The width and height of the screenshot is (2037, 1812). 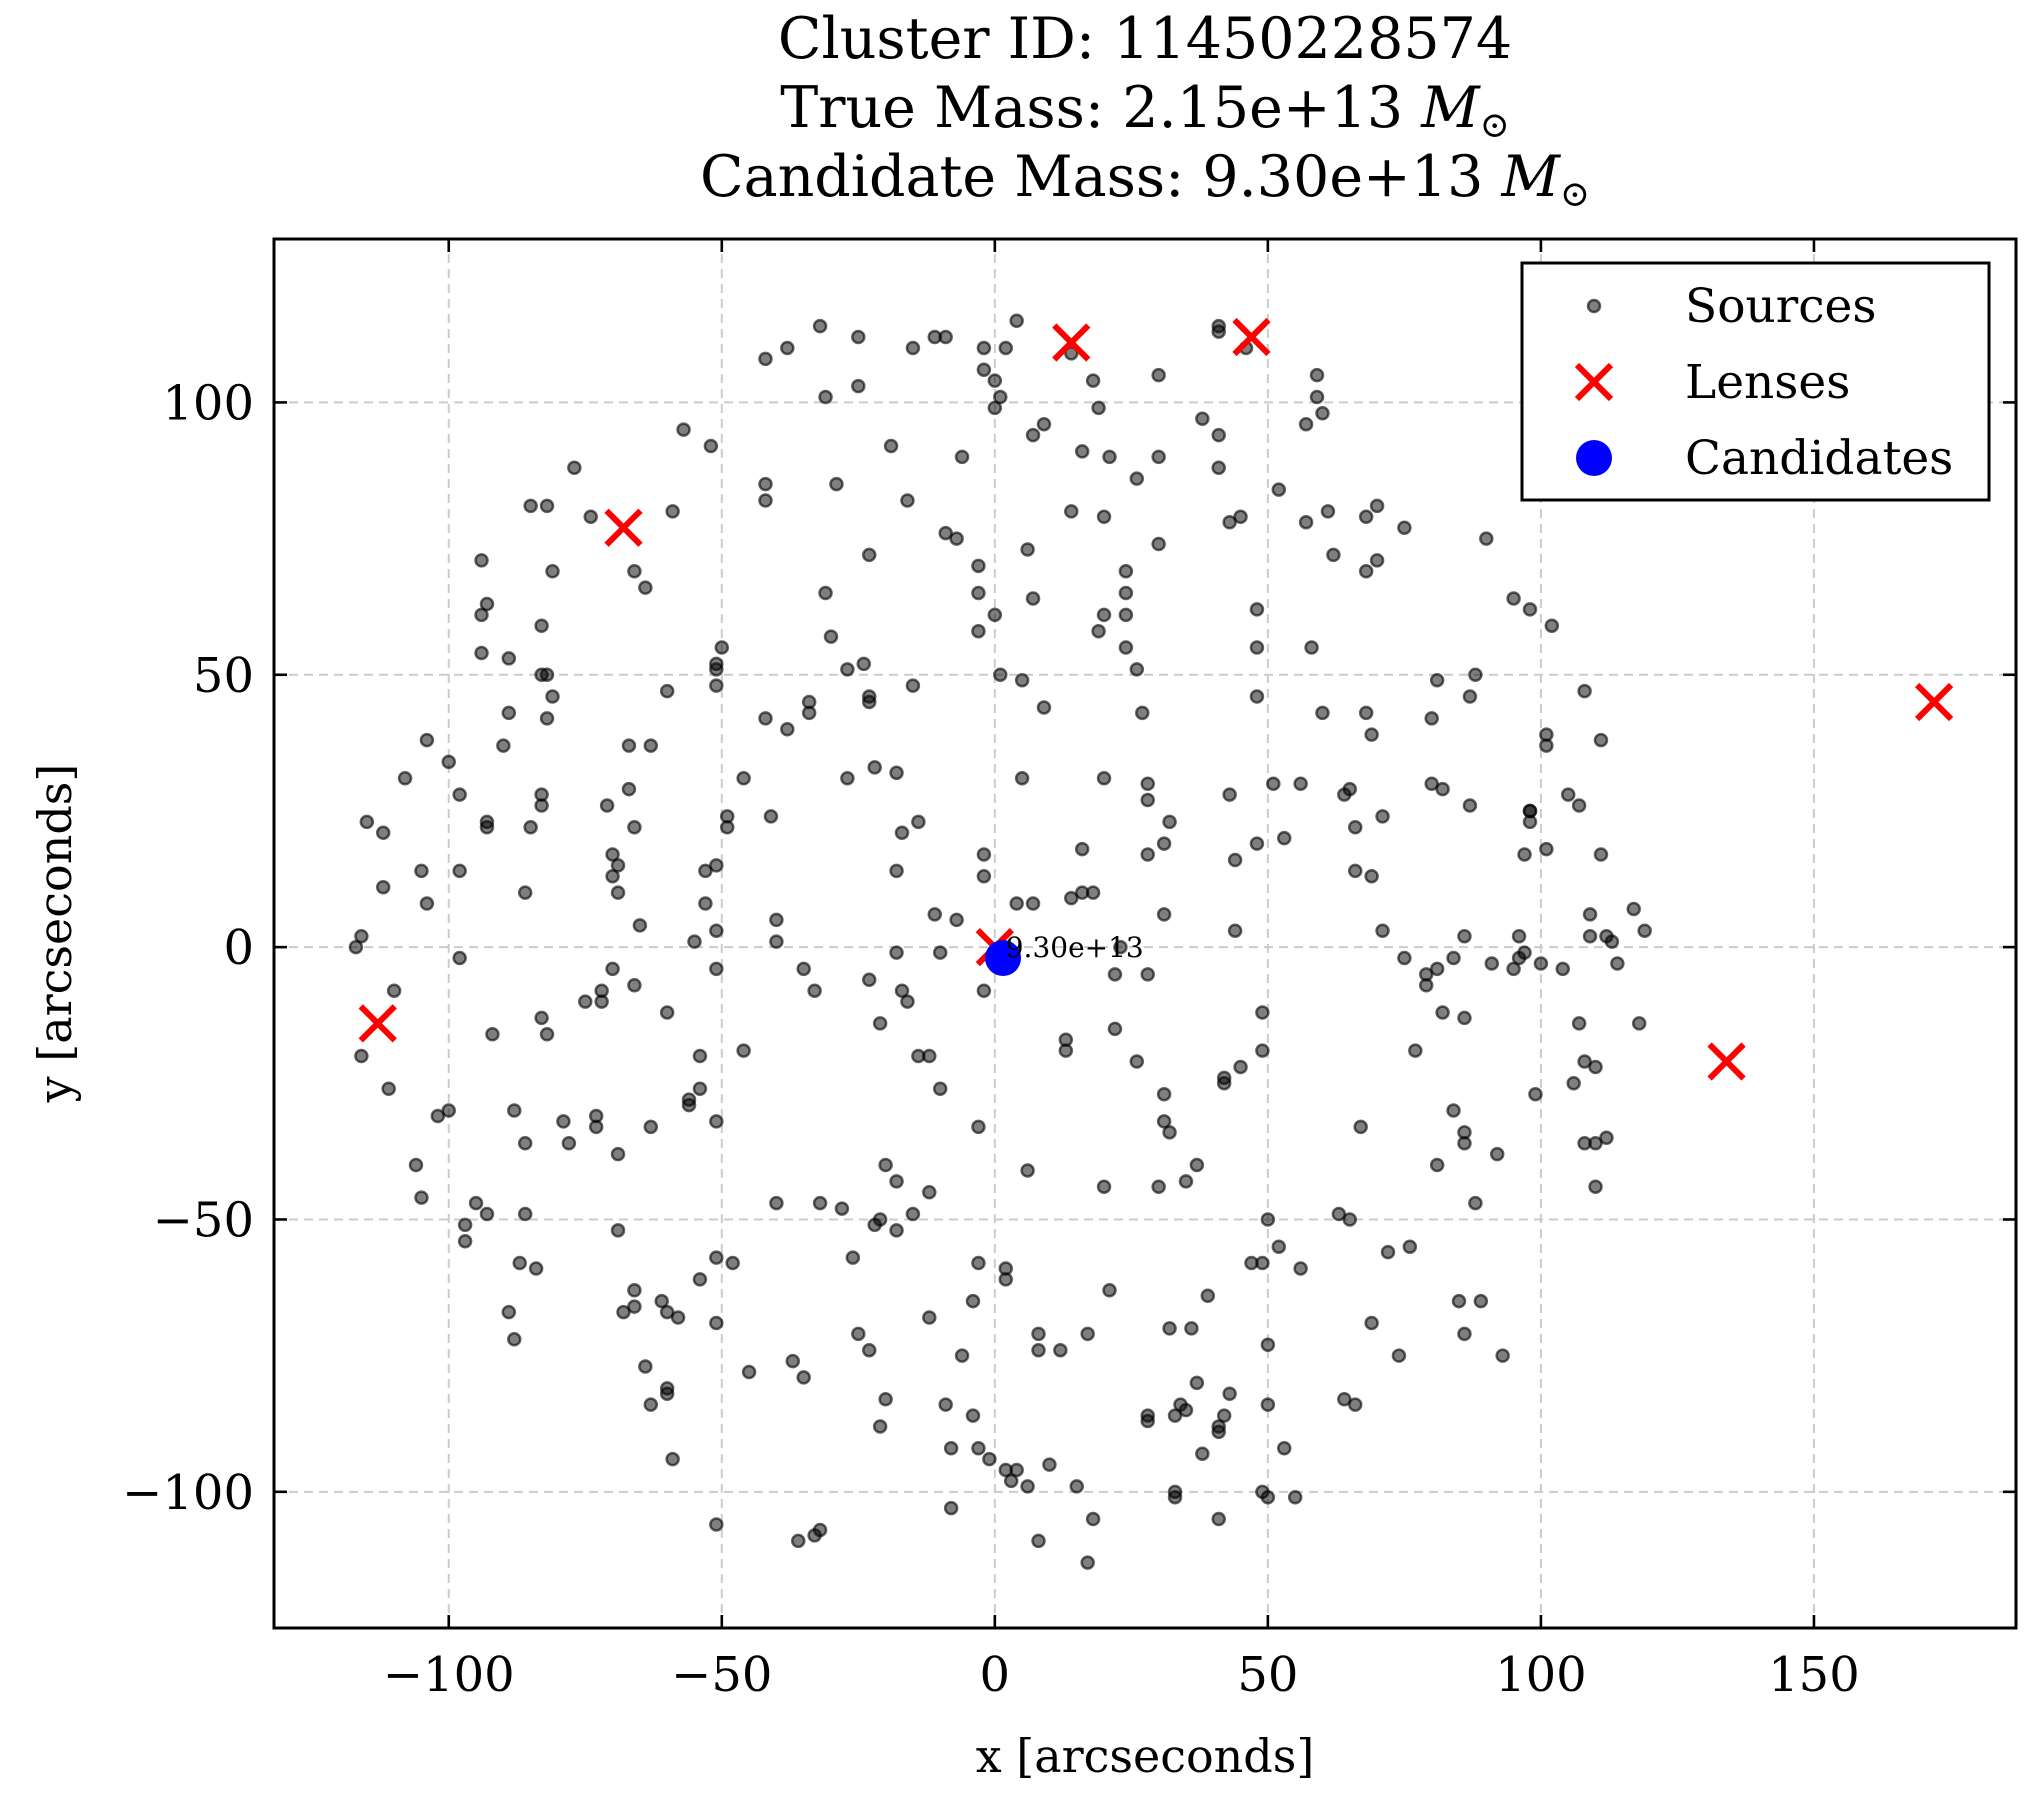 I want to click on y-tick-label: −50, so click(x=203, y=1220).